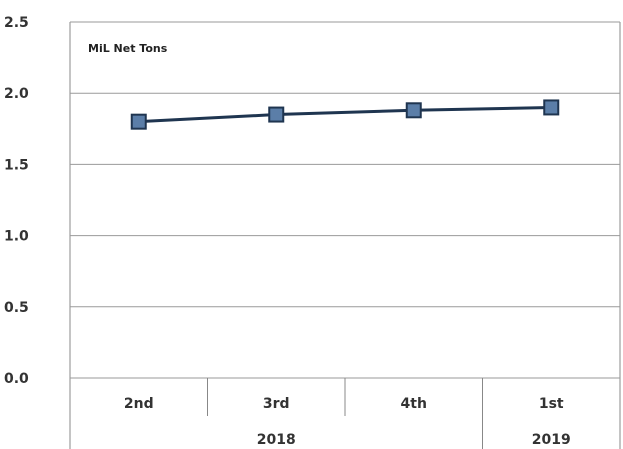 Image resolution: width=623 pixels, height=449 pixels. What do you see at coordinates (551, 440) in the screenshot?
I see `year-group-label: 2019` at bounding box center [551, 440].